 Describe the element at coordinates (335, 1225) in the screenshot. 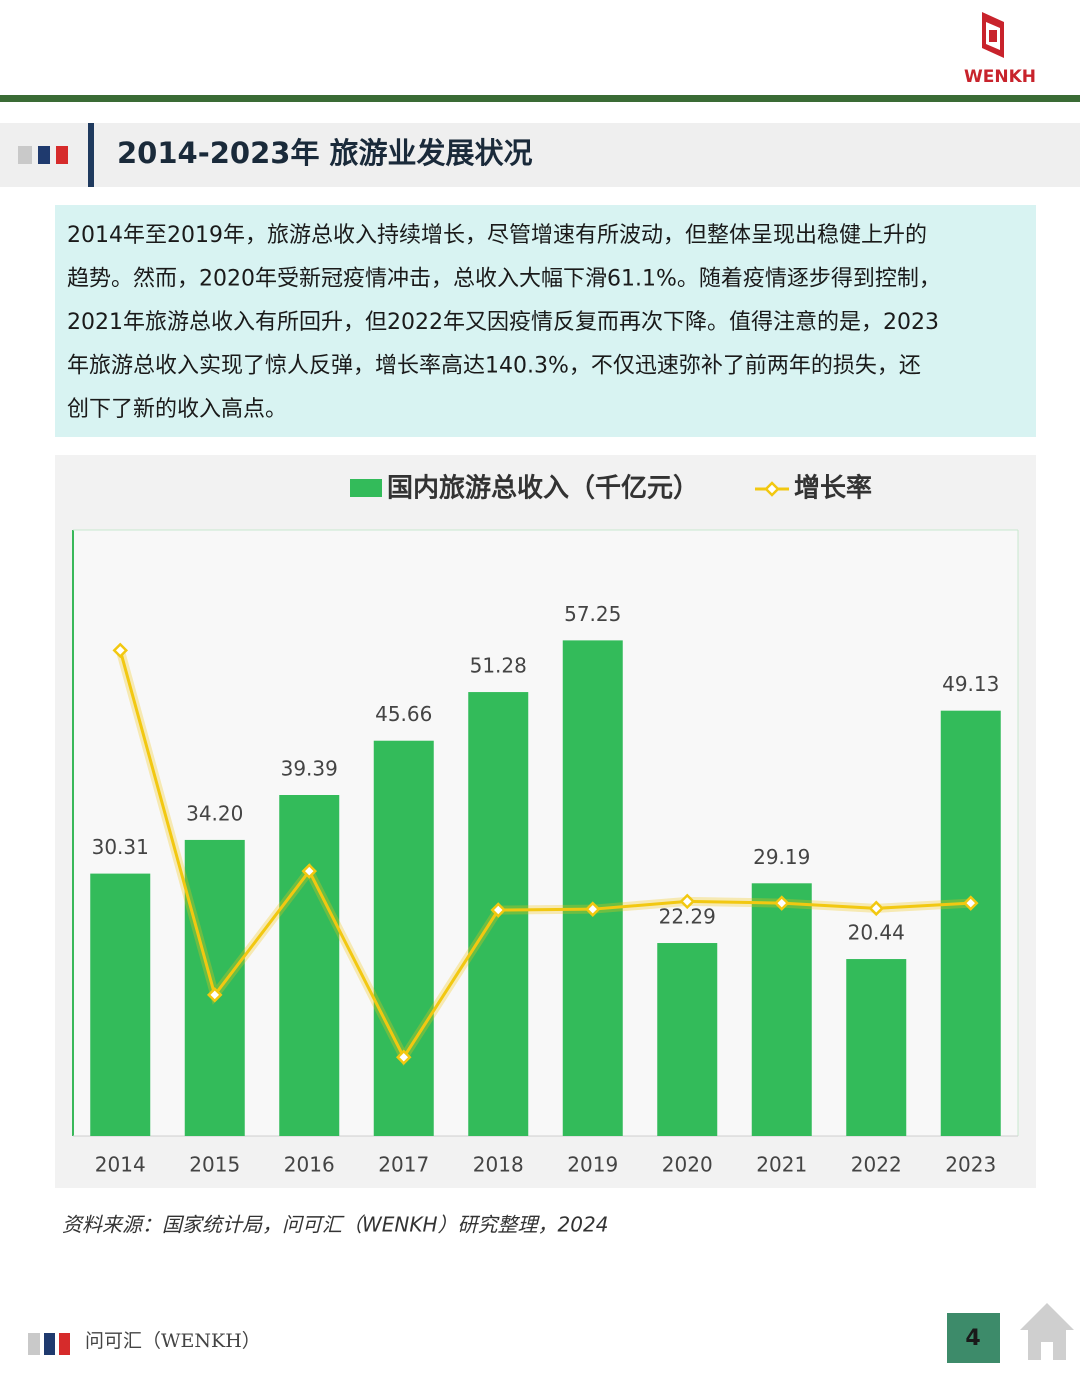

I see `source-note: 资料来源：国家统计局，问可汇（WENKH）研究整理，2024` at that location.